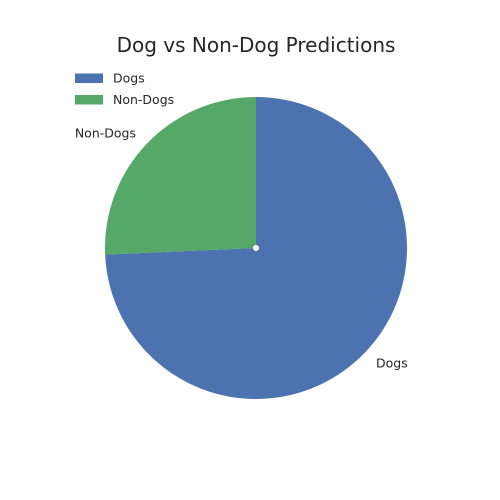 The height and width of the screenshot is (500, 500). Describe the element at coordinates (256, 45) in the screenshot. I see `chart-title: Dog vs Non-Dog Predictions` at that location.